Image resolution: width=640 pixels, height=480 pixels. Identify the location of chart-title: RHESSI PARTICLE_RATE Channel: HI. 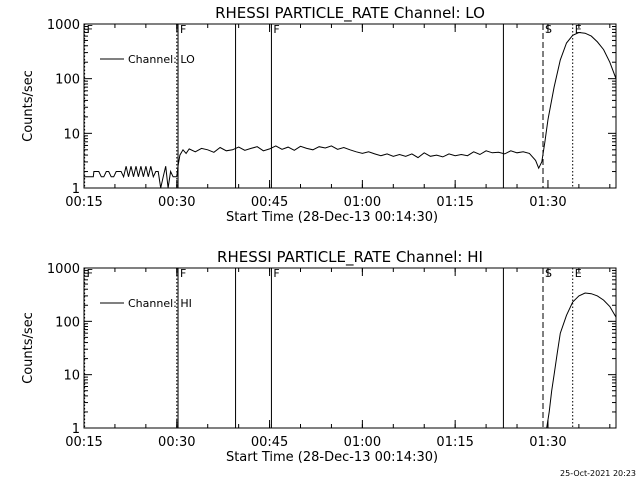
(350, 257).